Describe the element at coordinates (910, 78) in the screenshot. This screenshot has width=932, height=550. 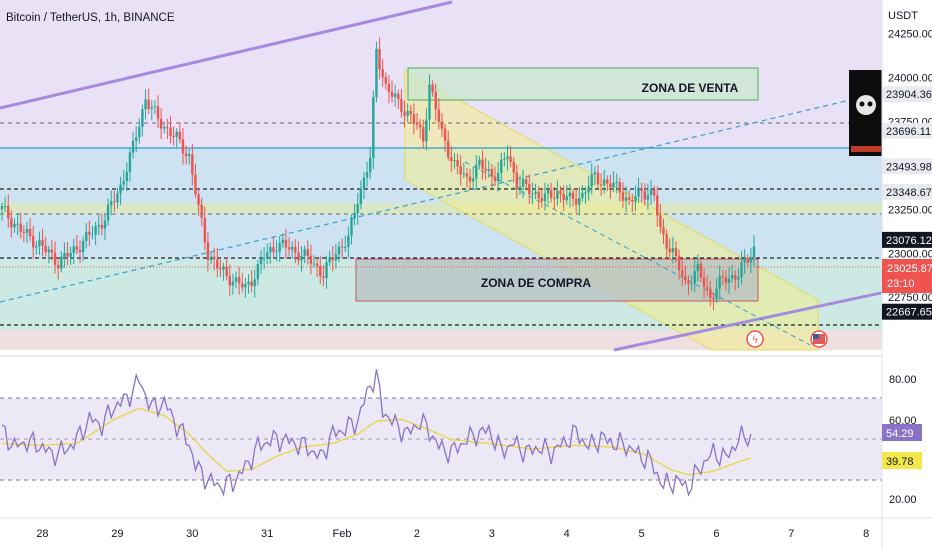
I see `y-tick-label: 24000.00` at that location.